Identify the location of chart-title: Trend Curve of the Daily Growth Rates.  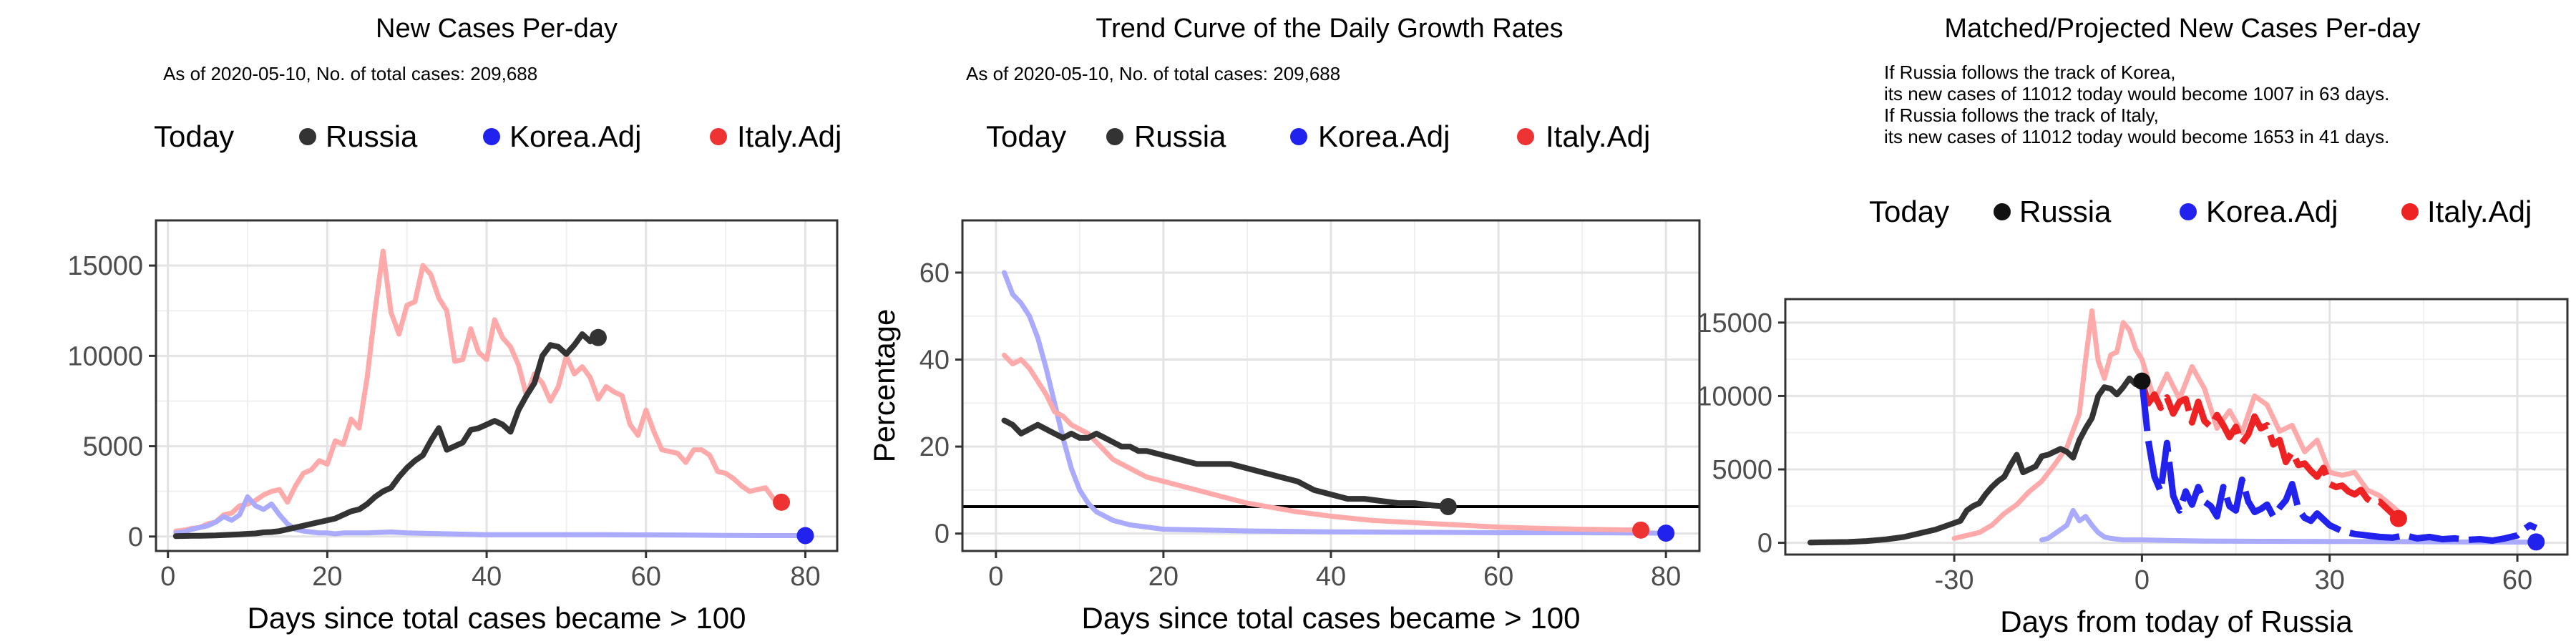
(1329, 29).